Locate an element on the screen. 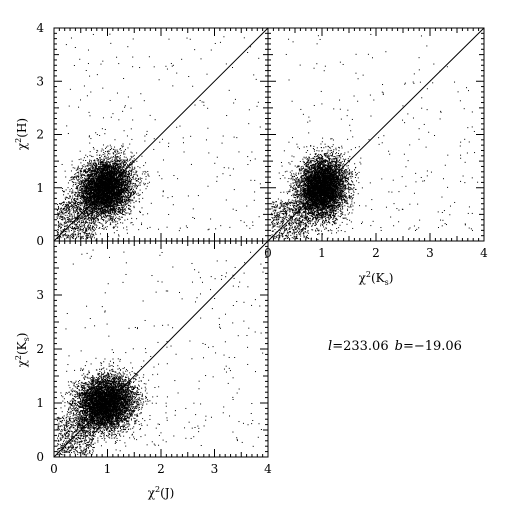 Image resolution: width=512 pixels, height=512 pixels. ylabel-bottom-left: χ2(Ks) is located at coordinates (22, 350).